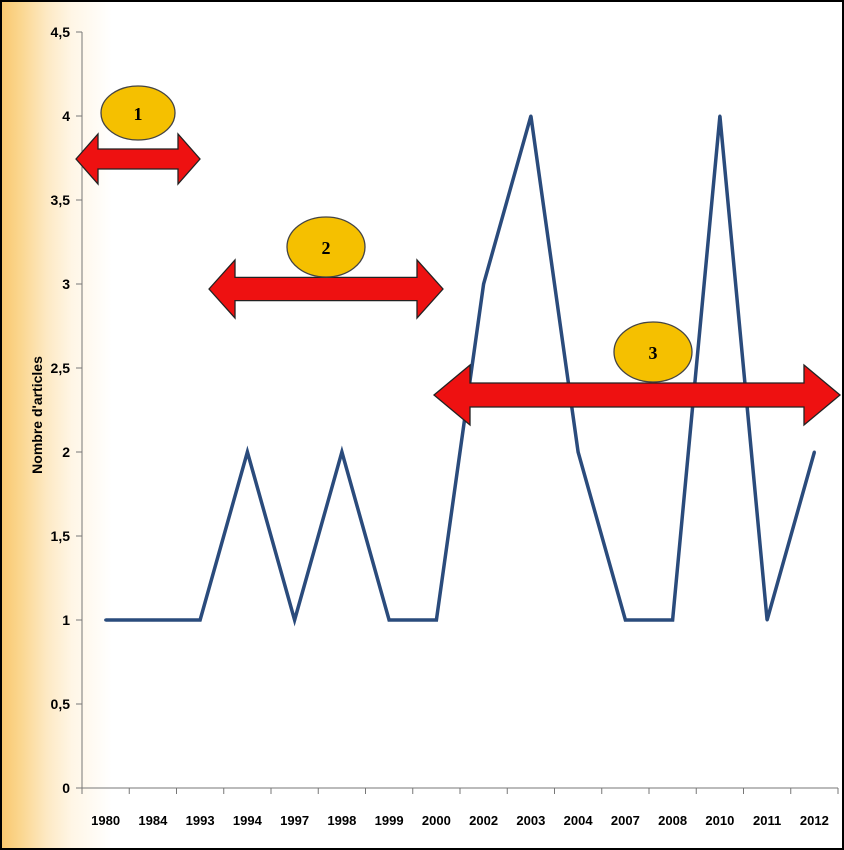  I want to click on y-tick-label: 0,5, so click(61, 704).